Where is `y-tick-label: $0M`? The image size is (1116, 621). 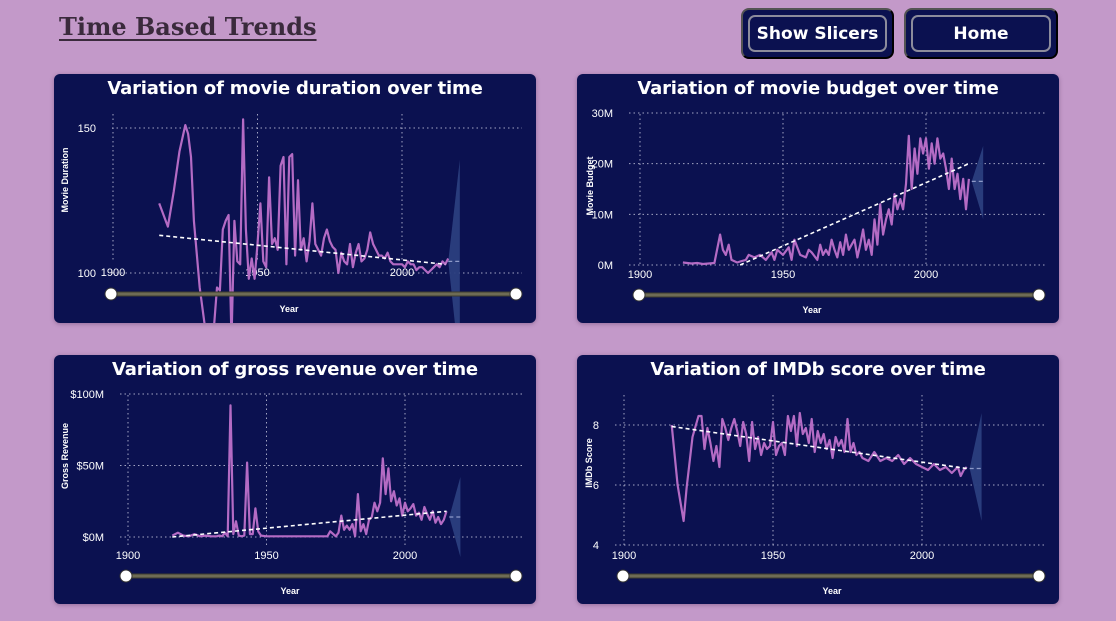 y-tick-label: $0M is located at coordinates (93, 538).